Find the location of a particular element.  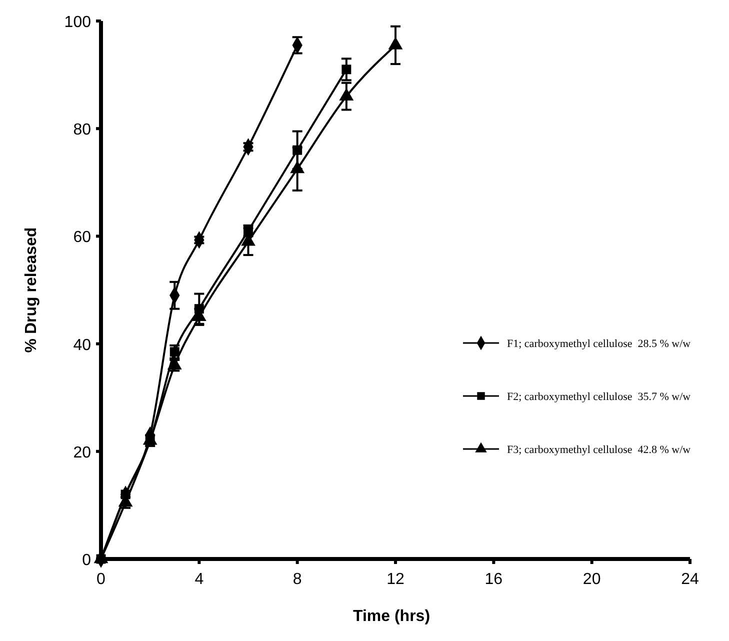

y-tick-label: 20 is located at coordinates (82, 453).